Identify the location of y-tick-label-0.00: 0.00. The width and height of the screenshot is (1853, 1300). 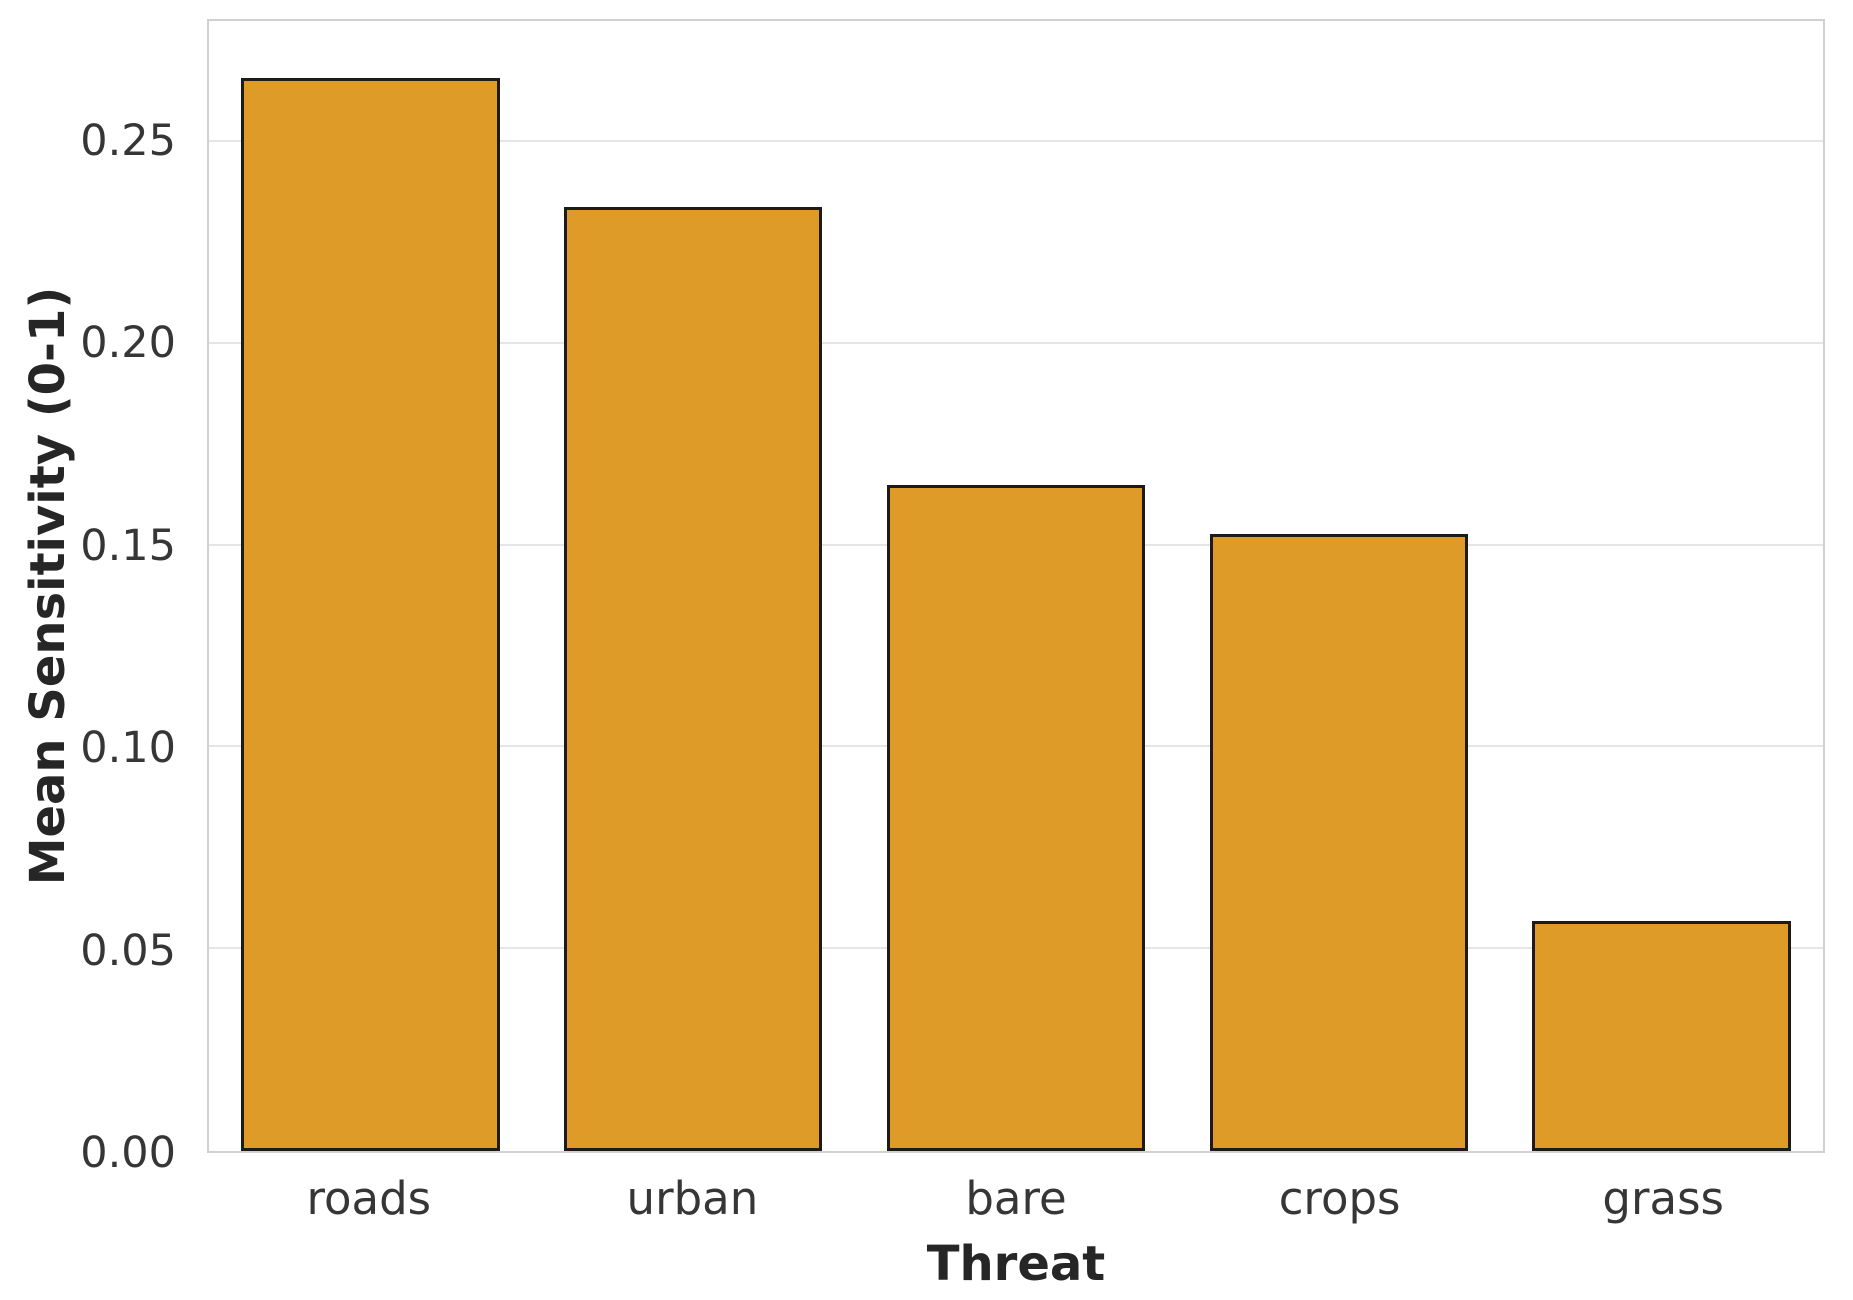
(128, 1153).